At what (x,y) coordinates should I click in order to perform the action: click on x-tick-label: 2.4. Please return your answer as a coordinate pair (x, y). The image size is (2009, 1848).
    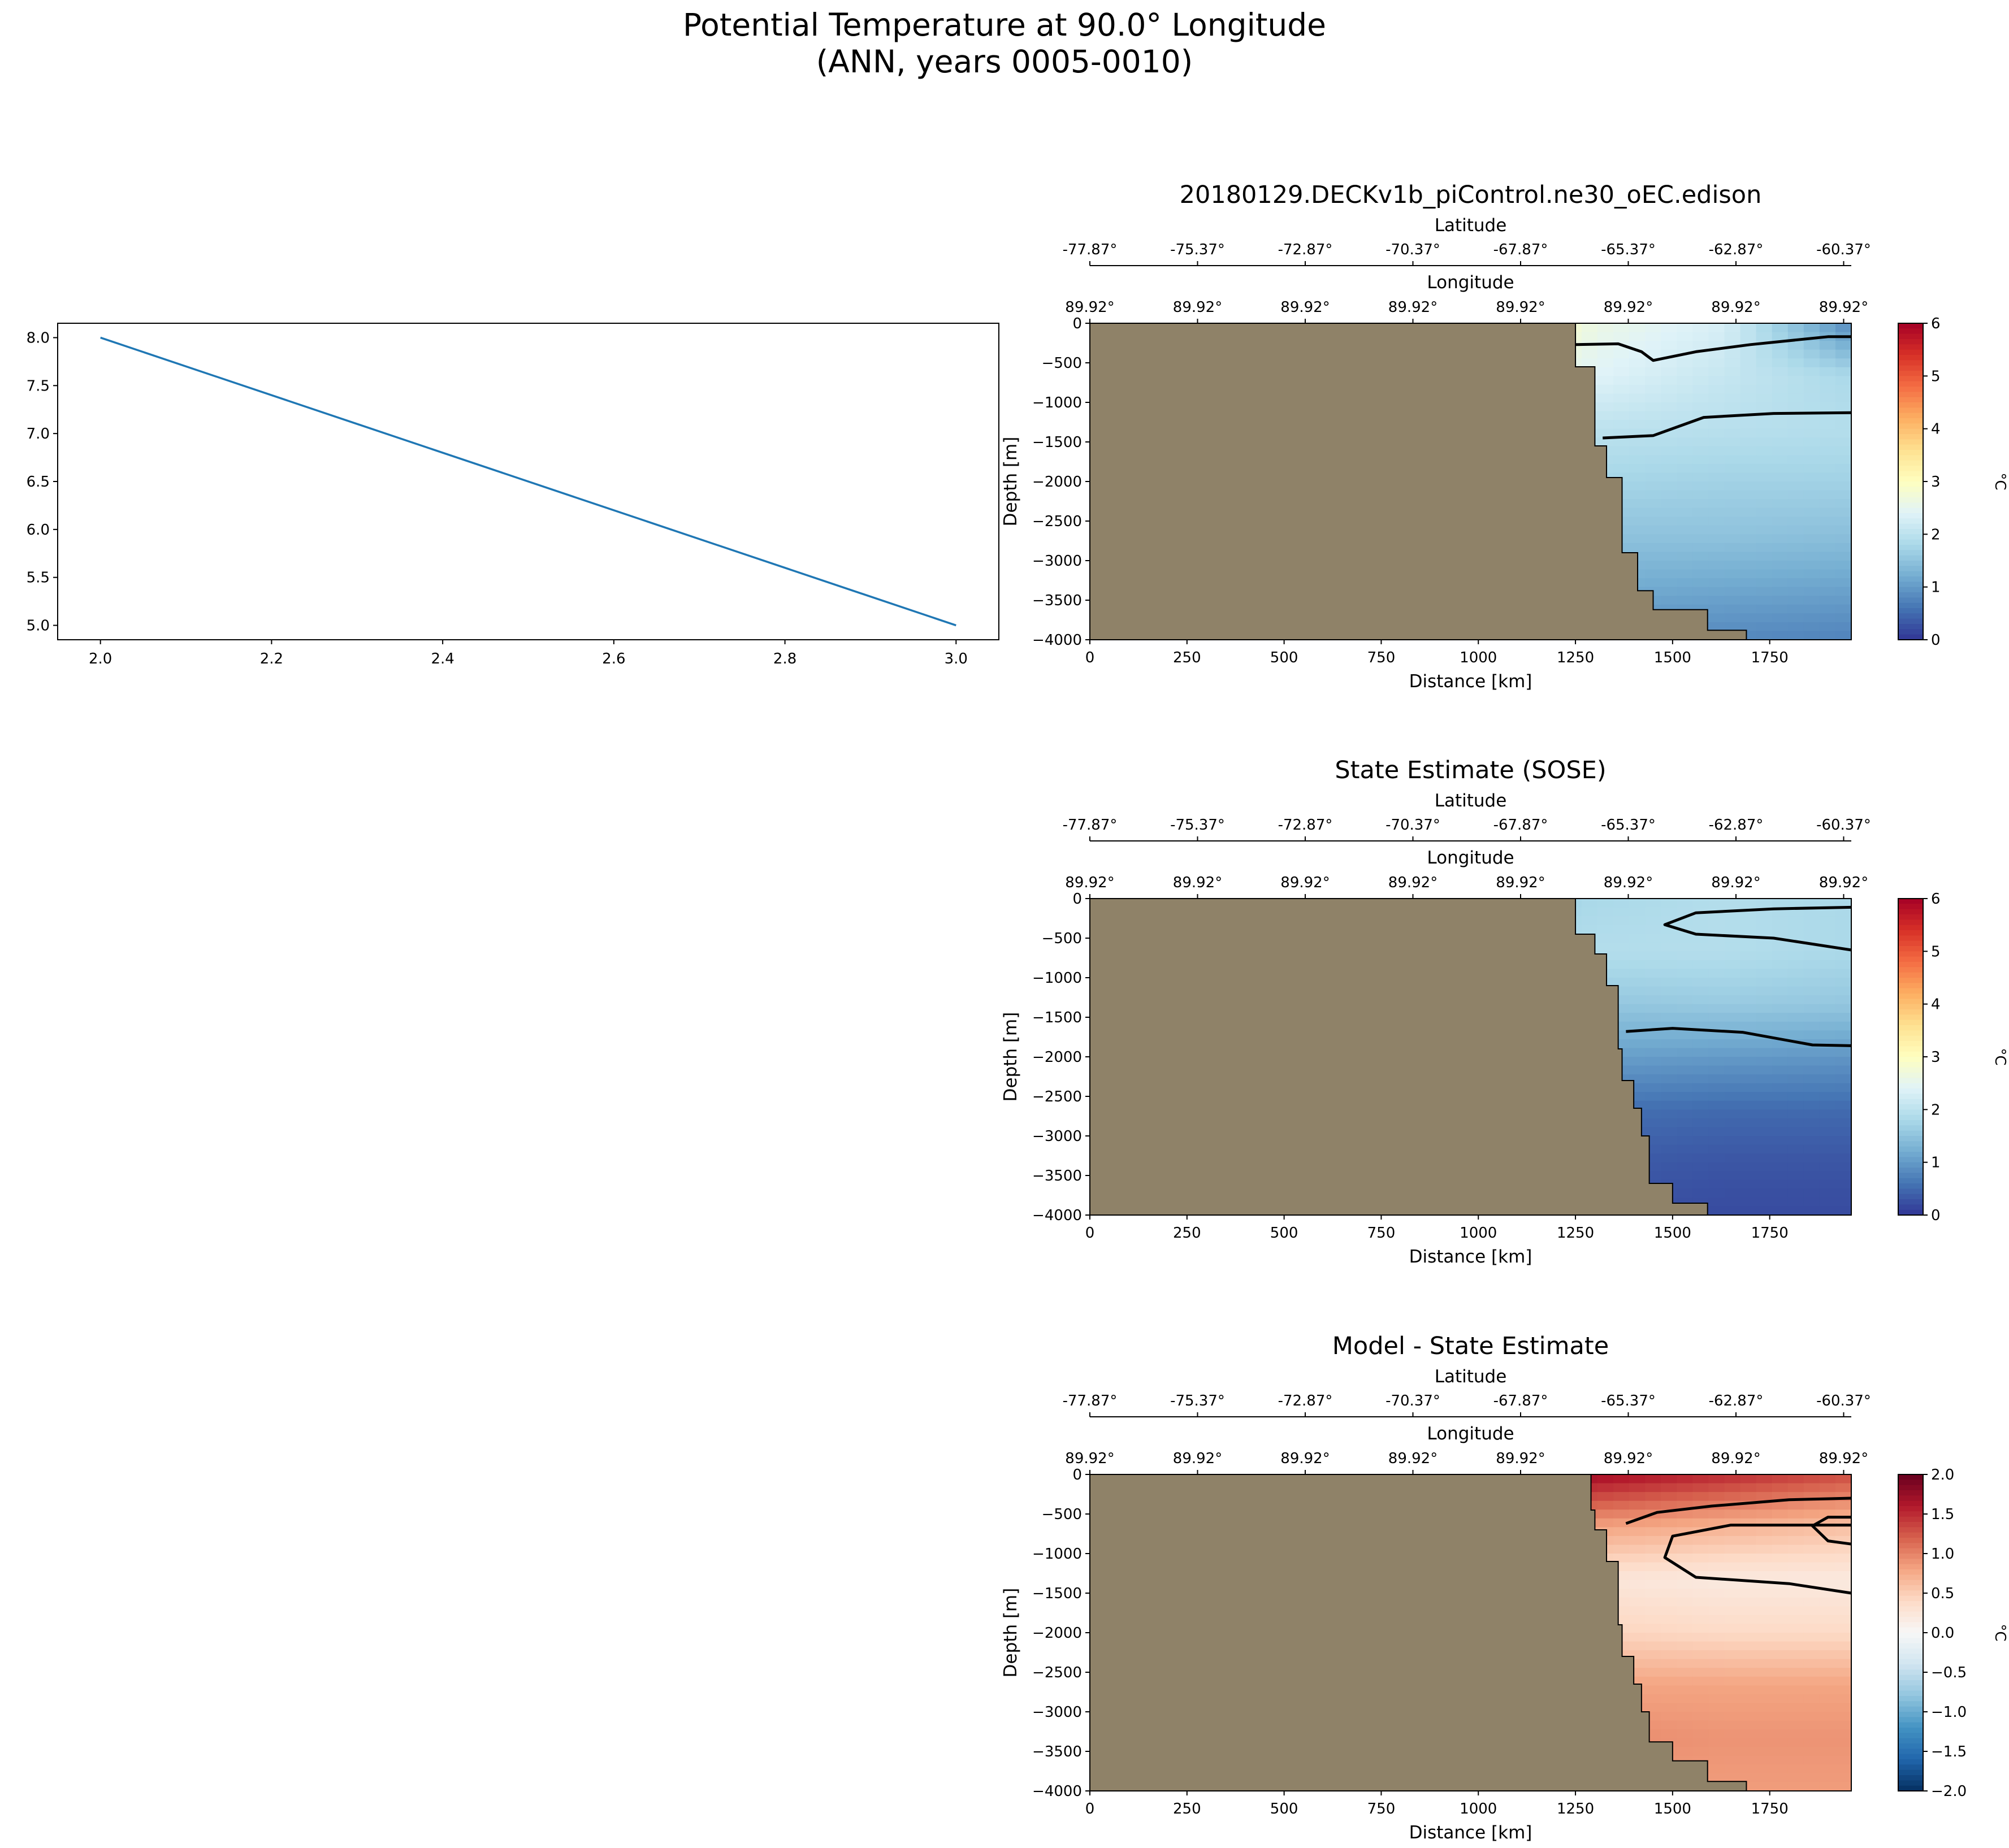
    Looking at the image, I should click on (442, 658).